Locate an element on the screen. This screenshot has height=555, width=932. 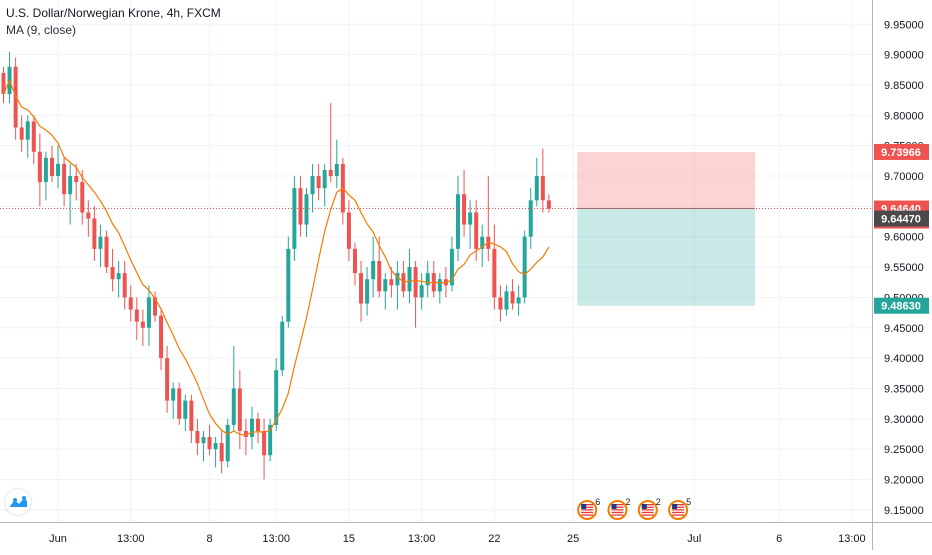
event-count: 6 is located at coordinates (597, 502).